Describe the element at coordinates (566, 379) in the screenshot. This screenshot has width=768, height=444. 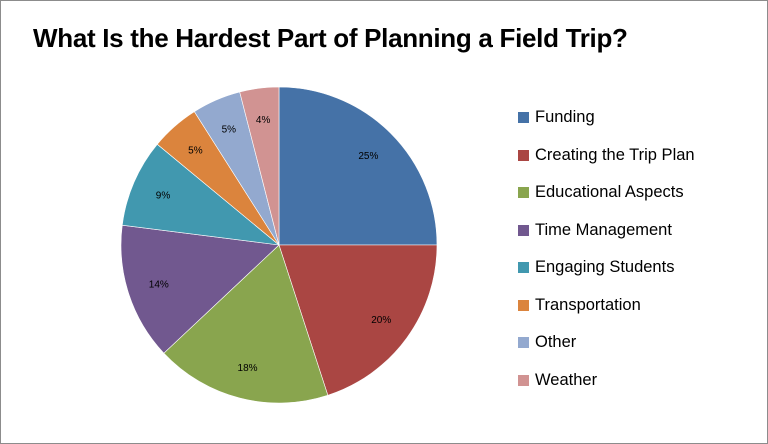
I see `legend-label: Weather` at that location.